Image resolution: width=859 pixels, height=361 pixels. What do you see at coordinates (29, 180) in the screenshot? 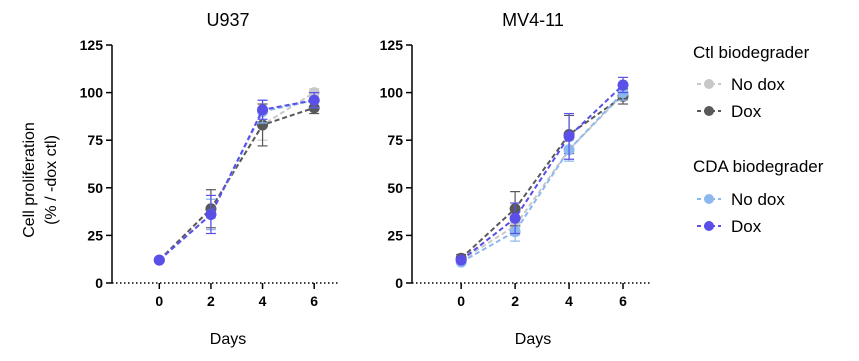
I see `y-axis-label-line-1: Cell proliferation` at bounding box center [29, 180].